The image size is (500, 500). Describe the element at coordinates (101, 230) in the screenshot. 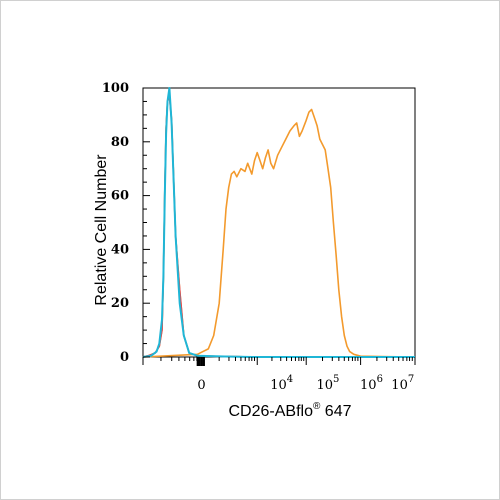

I see `y-axis-label: Relative Cell Number` at that location.